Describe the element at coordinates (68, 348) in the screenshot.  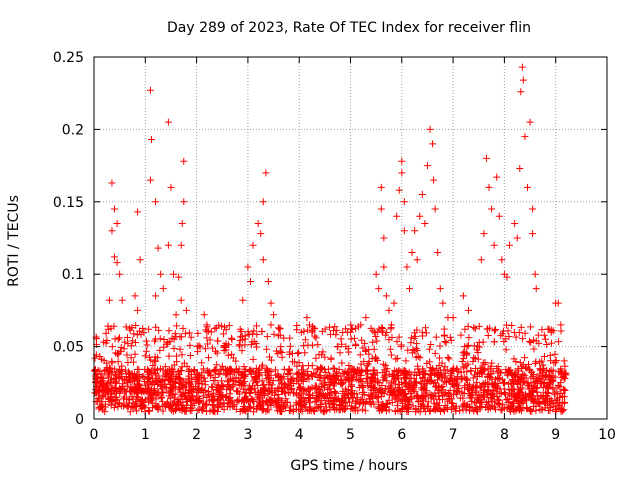
I see `y-tick-label: 0.05` at that location.